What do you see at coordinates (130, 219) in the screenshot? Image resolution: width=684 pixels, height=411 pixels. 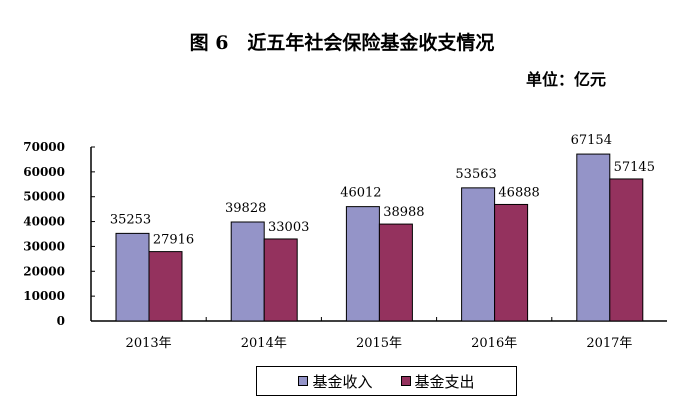 I see `data-label: 35253` at bounding box center [130, 219].